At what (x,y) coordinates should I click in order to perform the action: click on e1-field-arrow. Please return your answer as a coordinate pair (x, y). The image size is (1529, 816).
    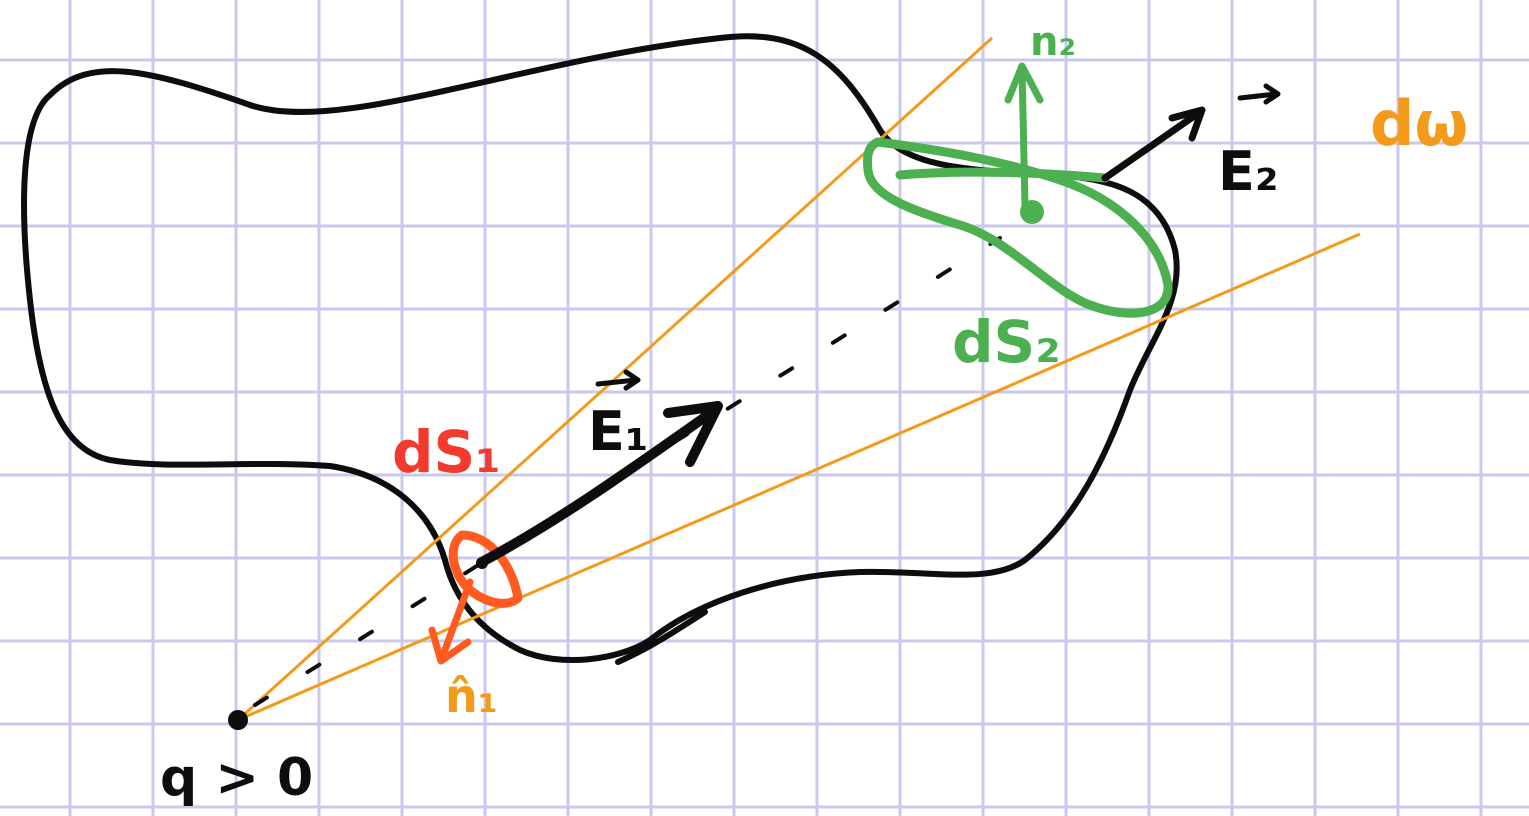
    Looking at the image, I should click on (600, 484).